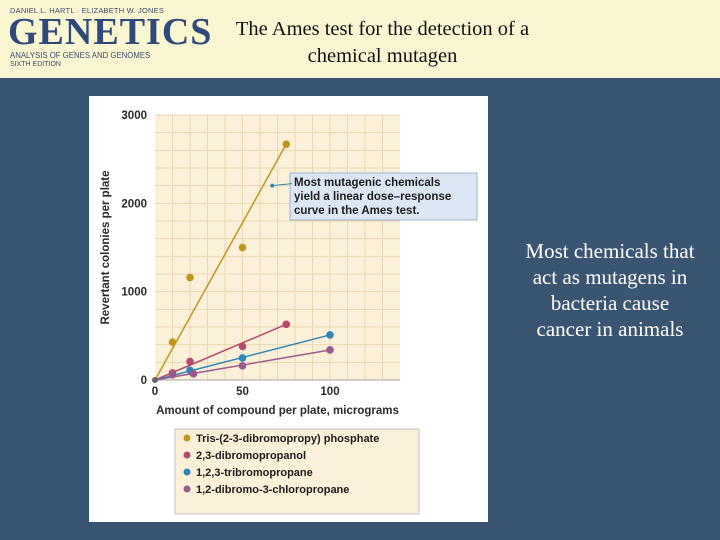 Image resolution: width=720 pixels, height=540 pixels. I want to click on side-note-line-1: Most chemicals that, so click(610, 251).